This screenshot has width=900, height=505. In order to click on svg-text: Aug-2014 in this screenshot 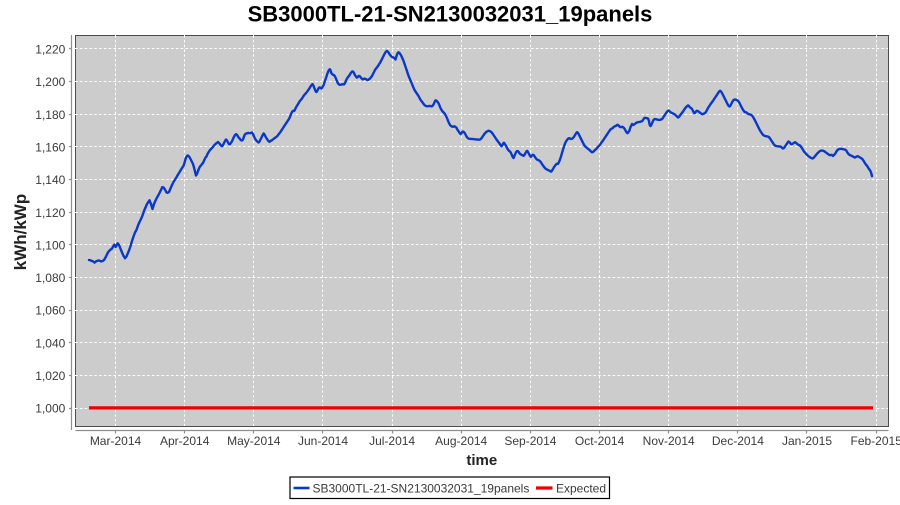, I will do `click(461, 441)`.